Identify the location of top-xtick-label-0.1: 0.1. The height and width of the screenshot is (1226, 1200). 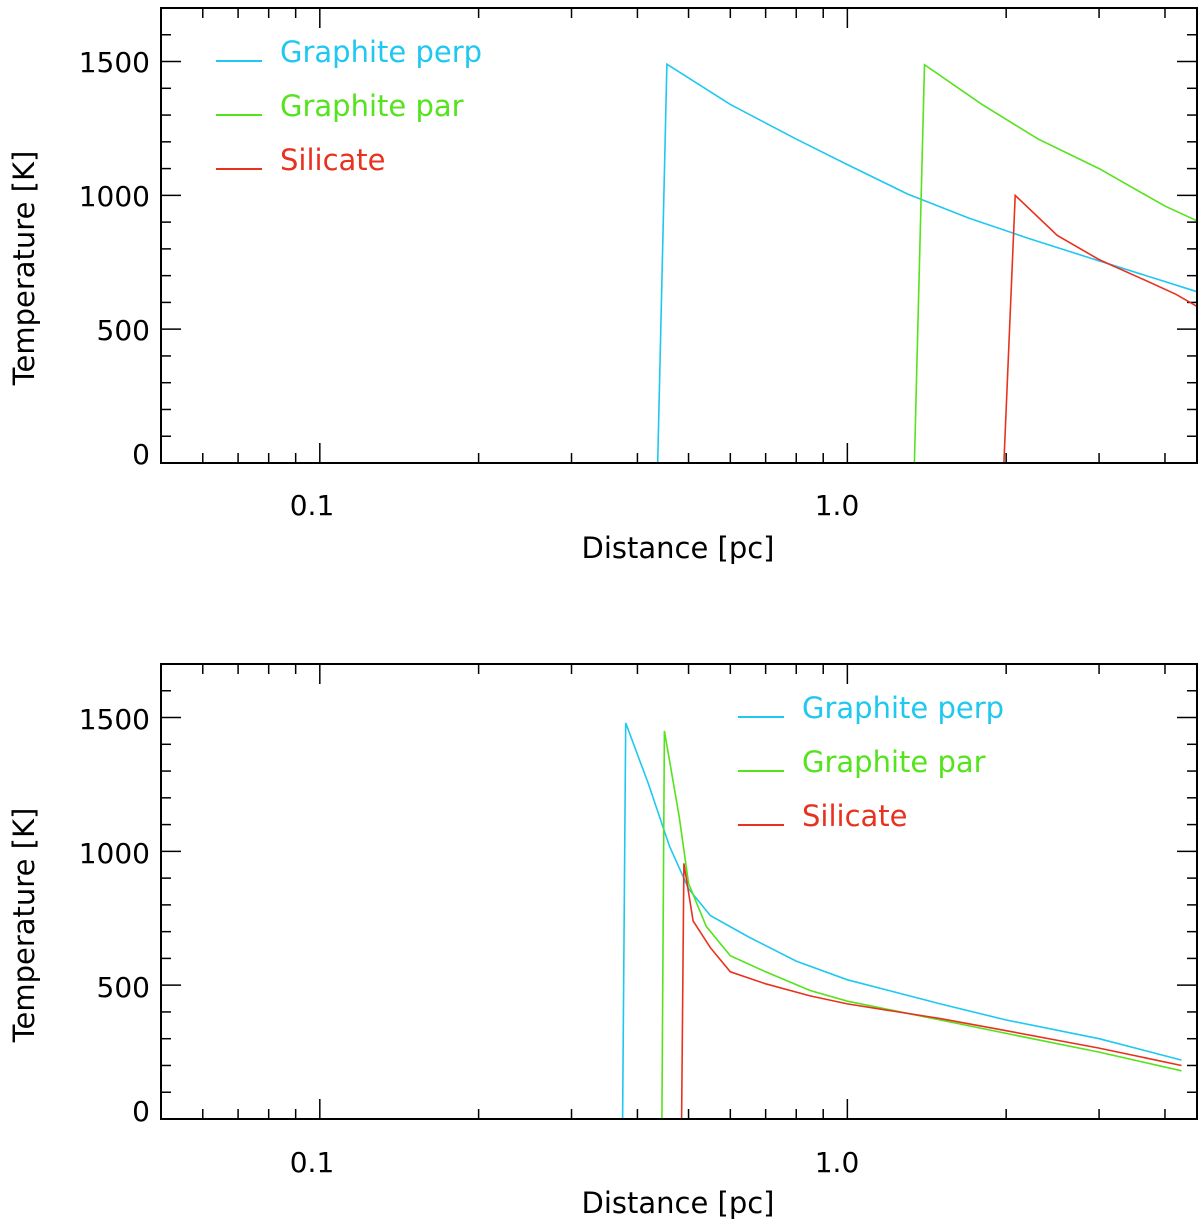
(312, 505).